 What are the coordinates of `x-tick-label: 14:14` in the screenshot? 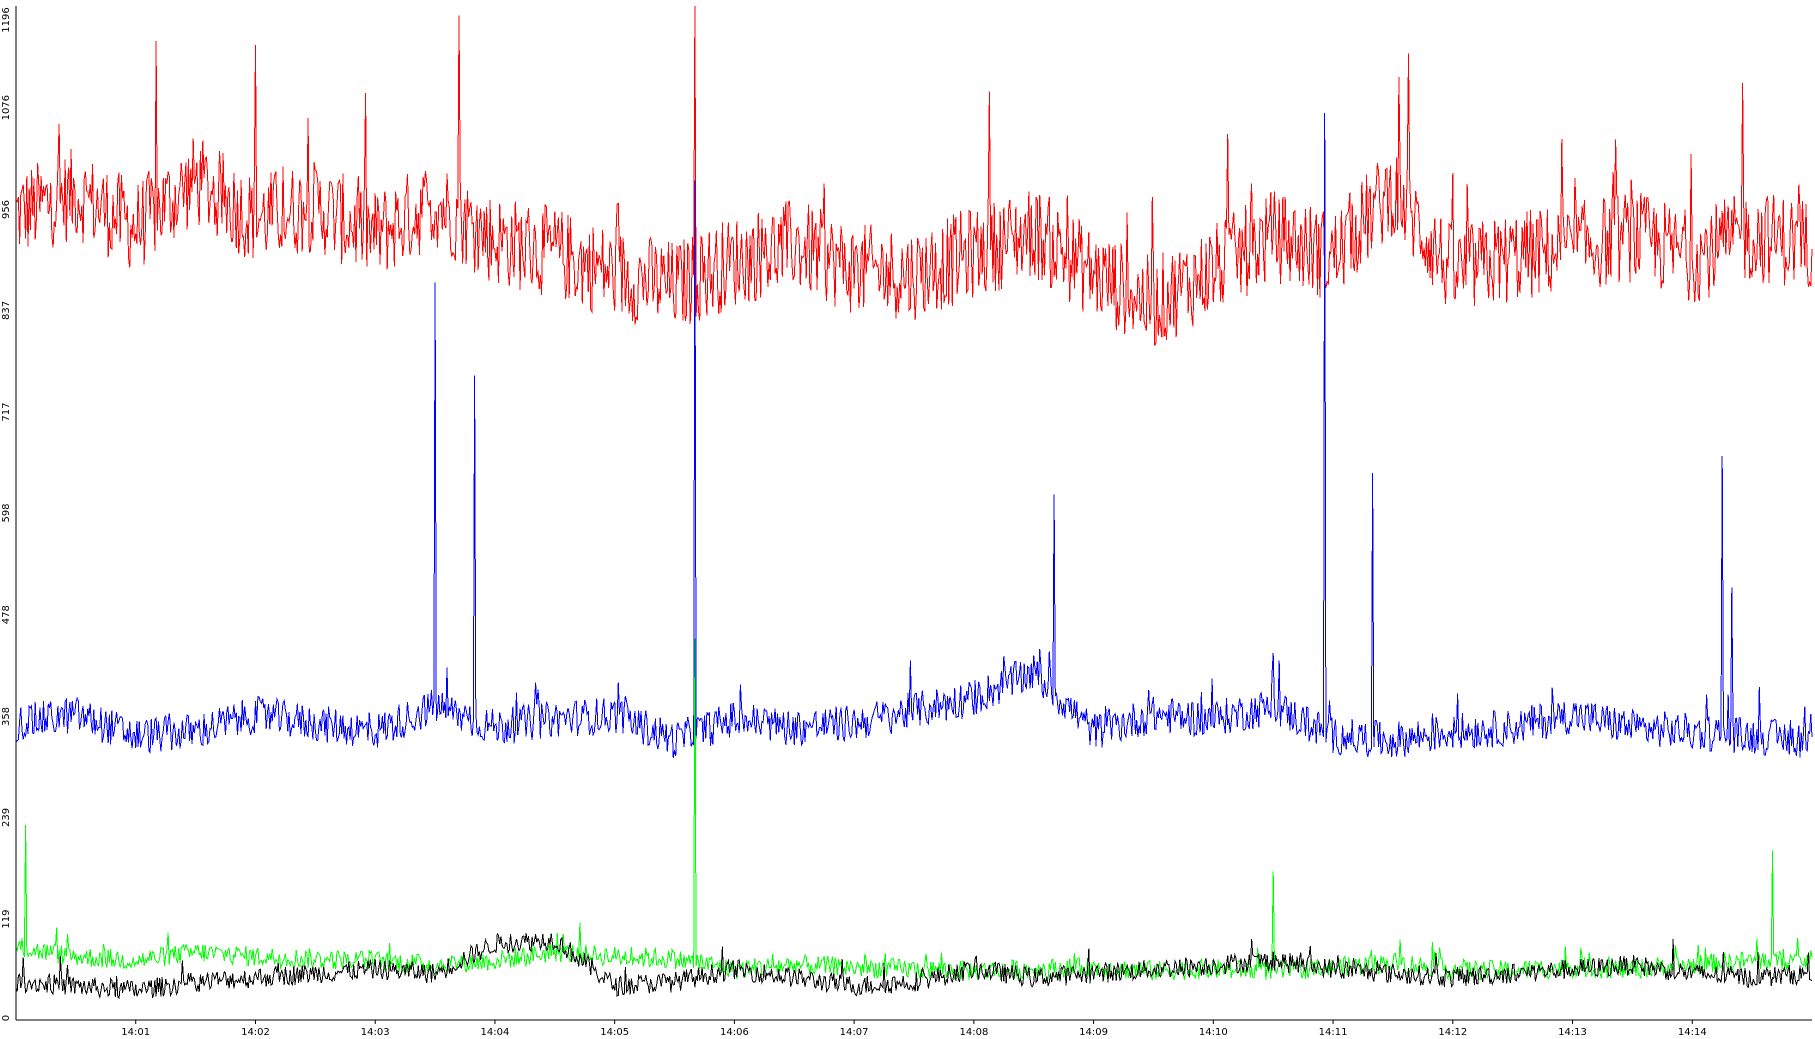 It's located at (1692, 1032).